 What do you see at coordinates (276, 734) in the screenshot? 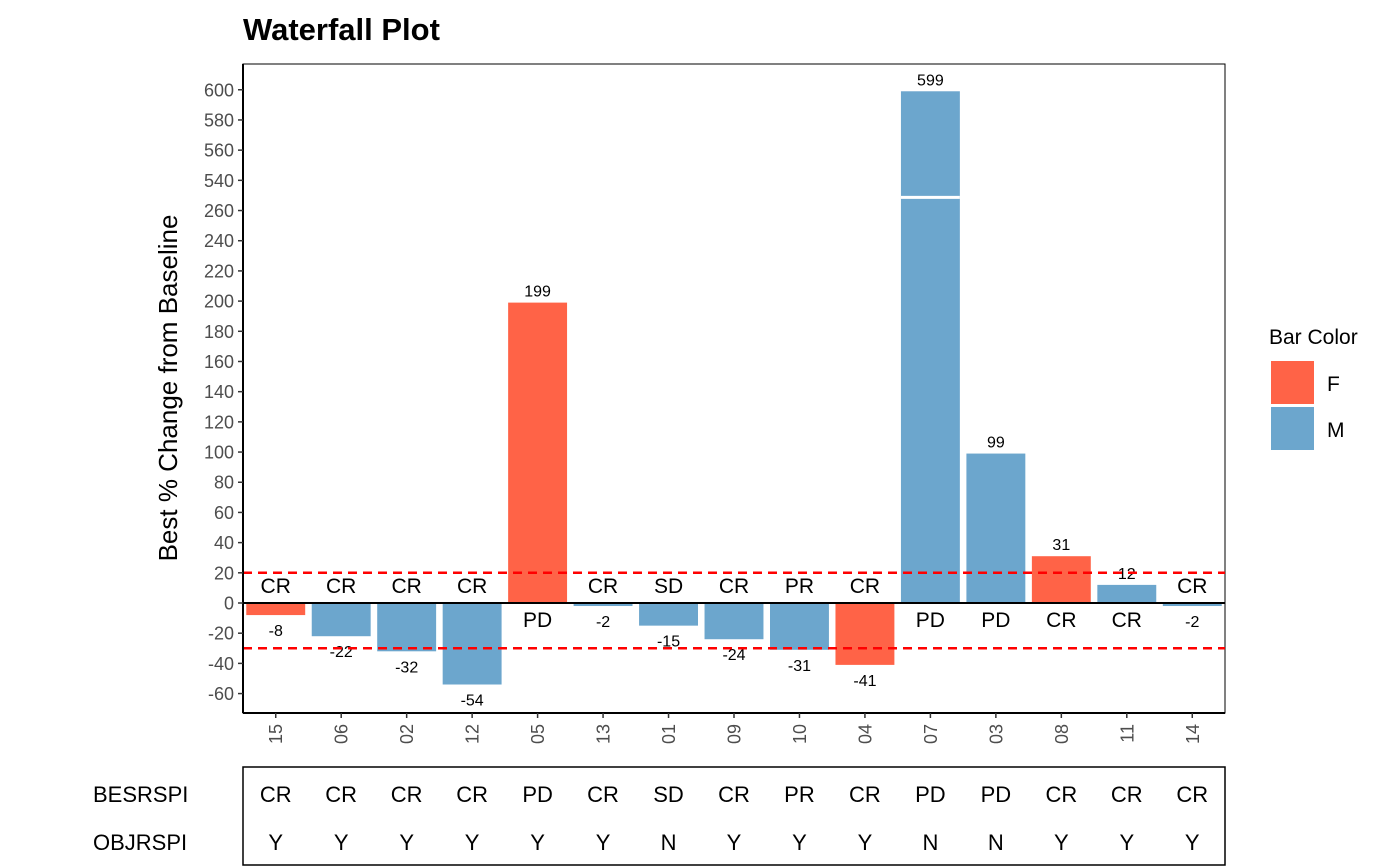
I see `x-tick-label: 15` at bounding box center [276, 734].